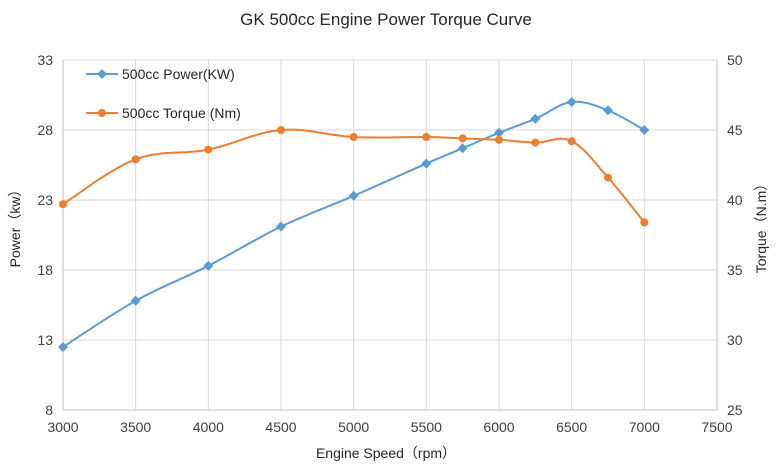 Image resolution: width=778 pixels, height=466 pixels. Describe the element at coordinates (208, 427) in the screenshot. I see `x-tick-label: 4000` at that location.